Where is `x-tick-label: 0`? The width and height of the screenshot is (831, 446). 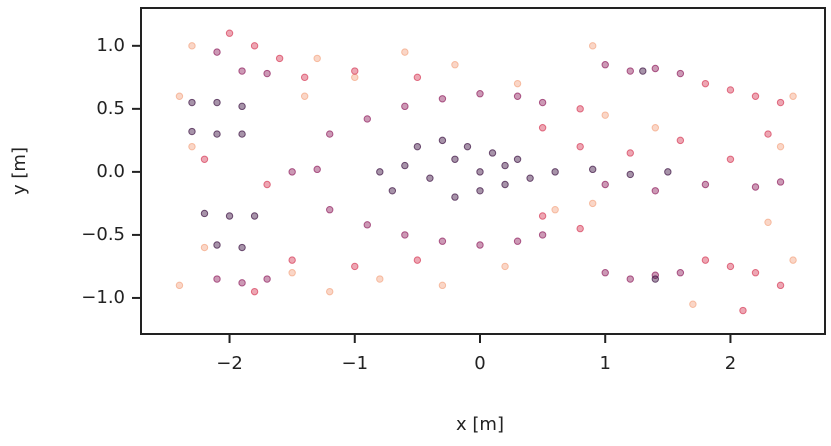
x-tick-label: 0 is located at coordinates (479, 363).